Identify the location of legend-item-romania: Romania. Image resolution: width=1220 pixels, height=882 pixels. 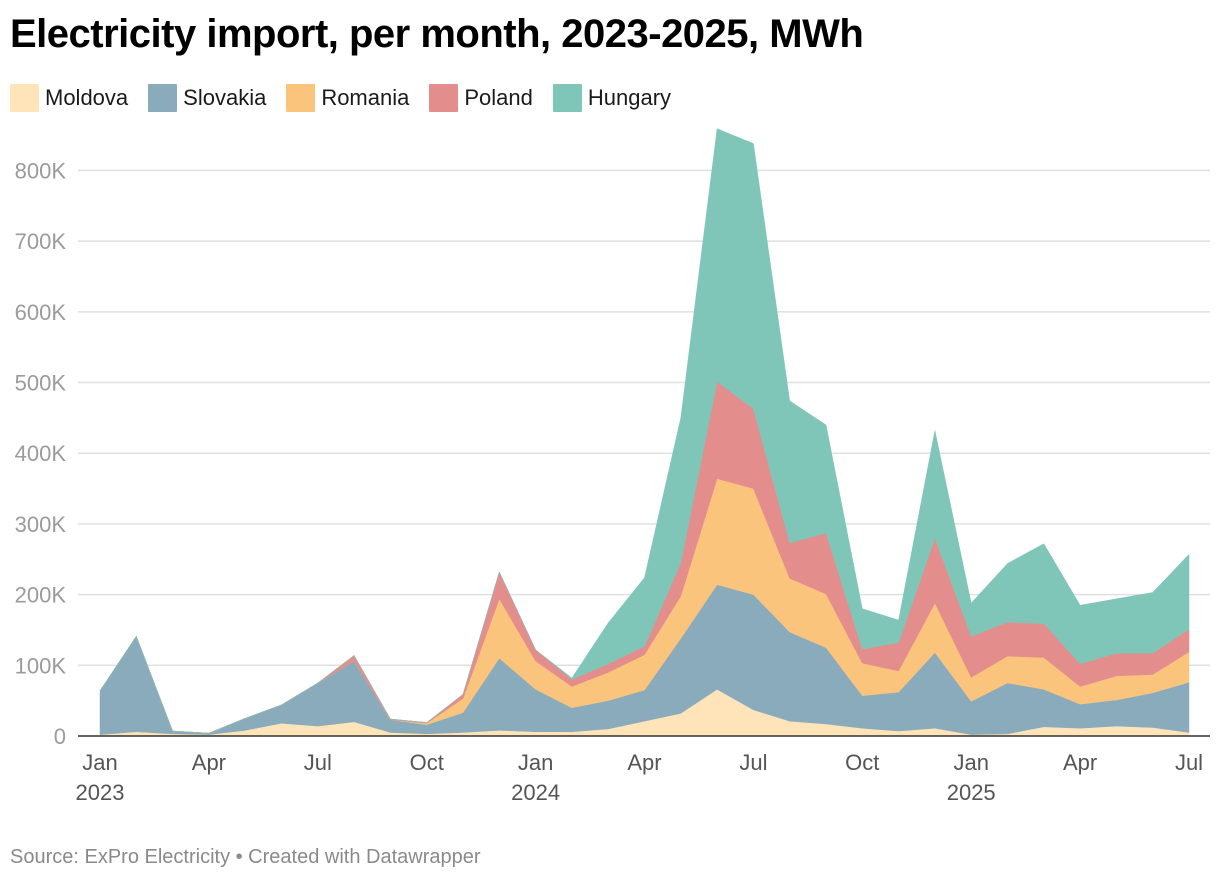
(347, 98).